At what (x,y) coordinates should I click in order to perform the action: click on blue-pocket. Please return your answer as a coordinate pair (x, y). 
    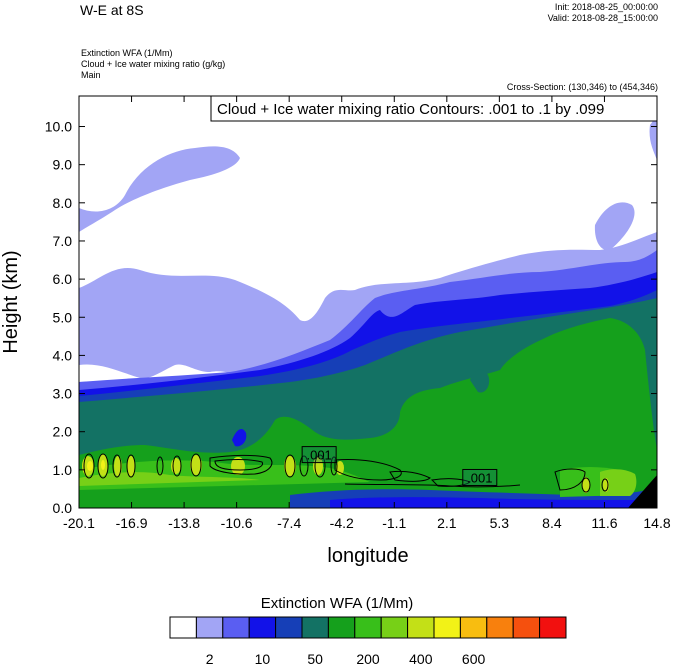
    Looking at the image, I should click on (239, 438).